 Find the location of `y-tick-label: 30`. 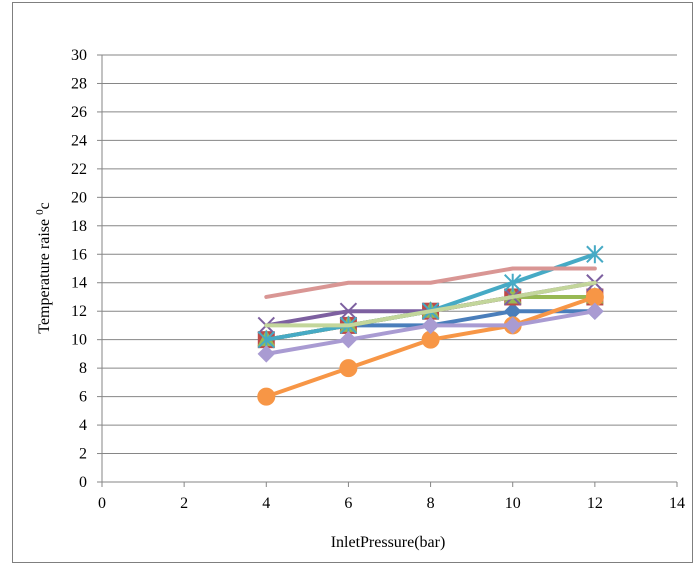

y-tick-label: 30 is located at coordinates (79, 55).